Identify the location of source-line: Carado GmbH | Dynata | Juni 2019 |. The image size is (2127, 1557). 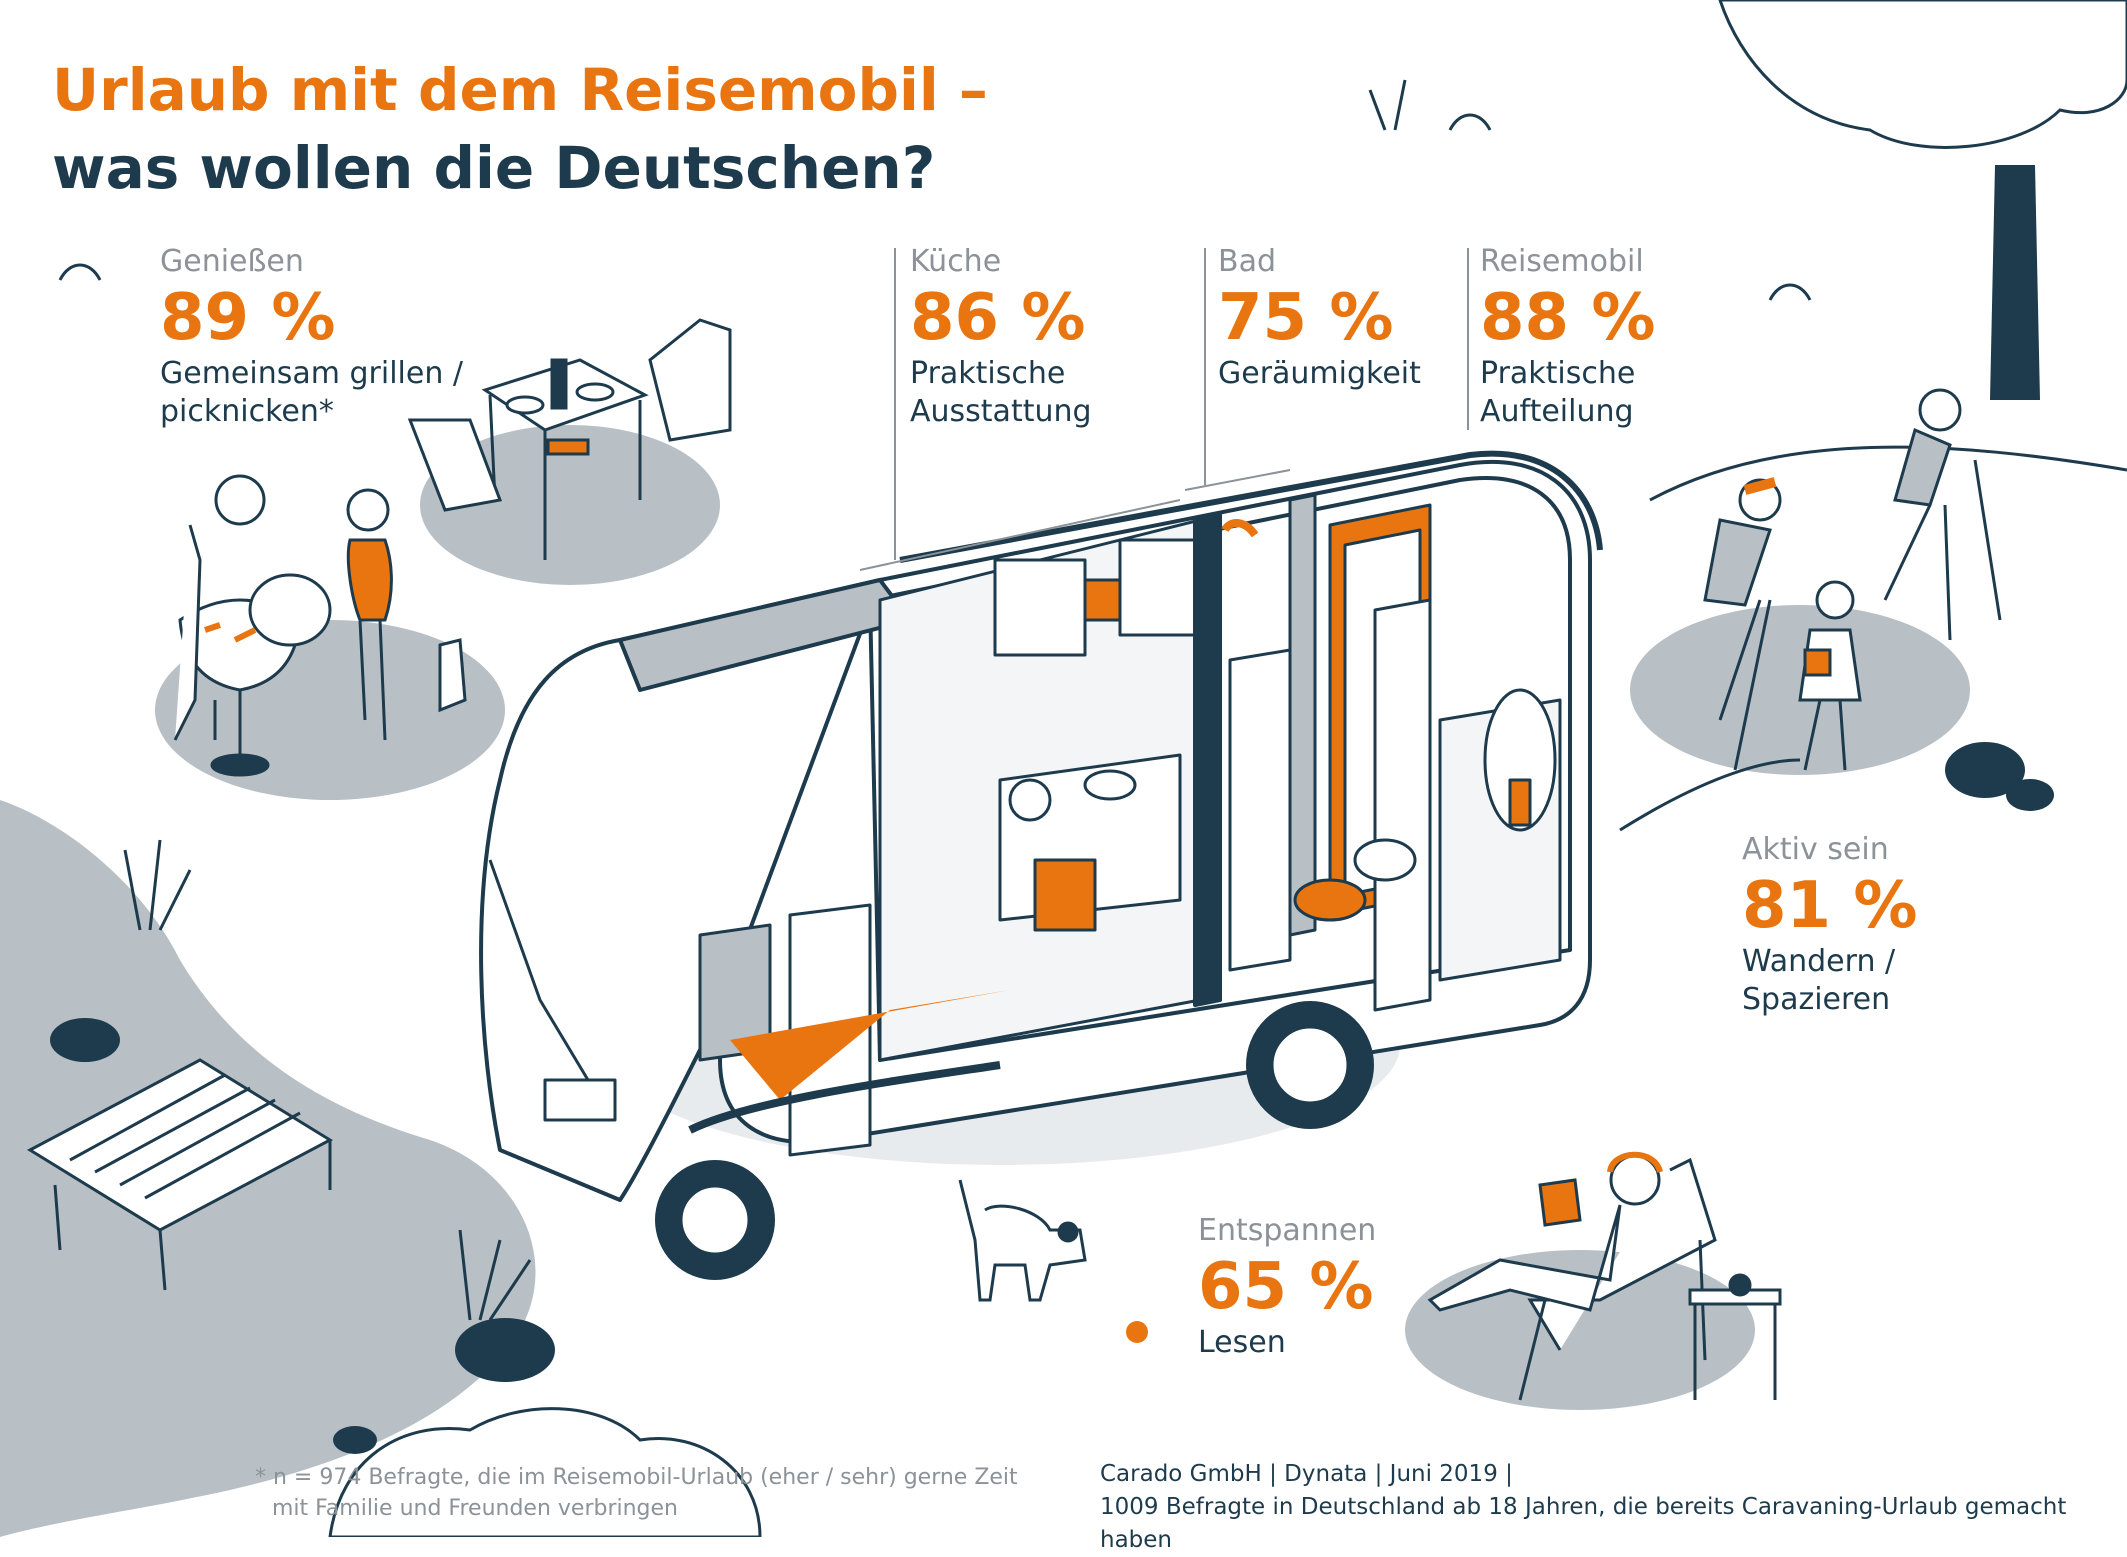
(1306, 1474).